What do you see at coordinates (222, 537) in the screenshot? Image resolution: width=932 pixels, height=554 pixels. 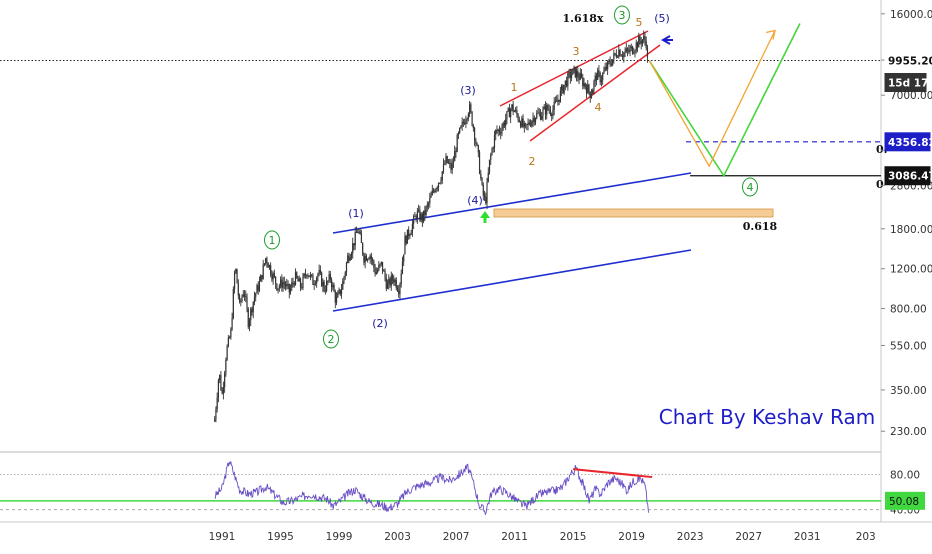 I see `time-axis-label: 1991` at bounding box center [222, 537].